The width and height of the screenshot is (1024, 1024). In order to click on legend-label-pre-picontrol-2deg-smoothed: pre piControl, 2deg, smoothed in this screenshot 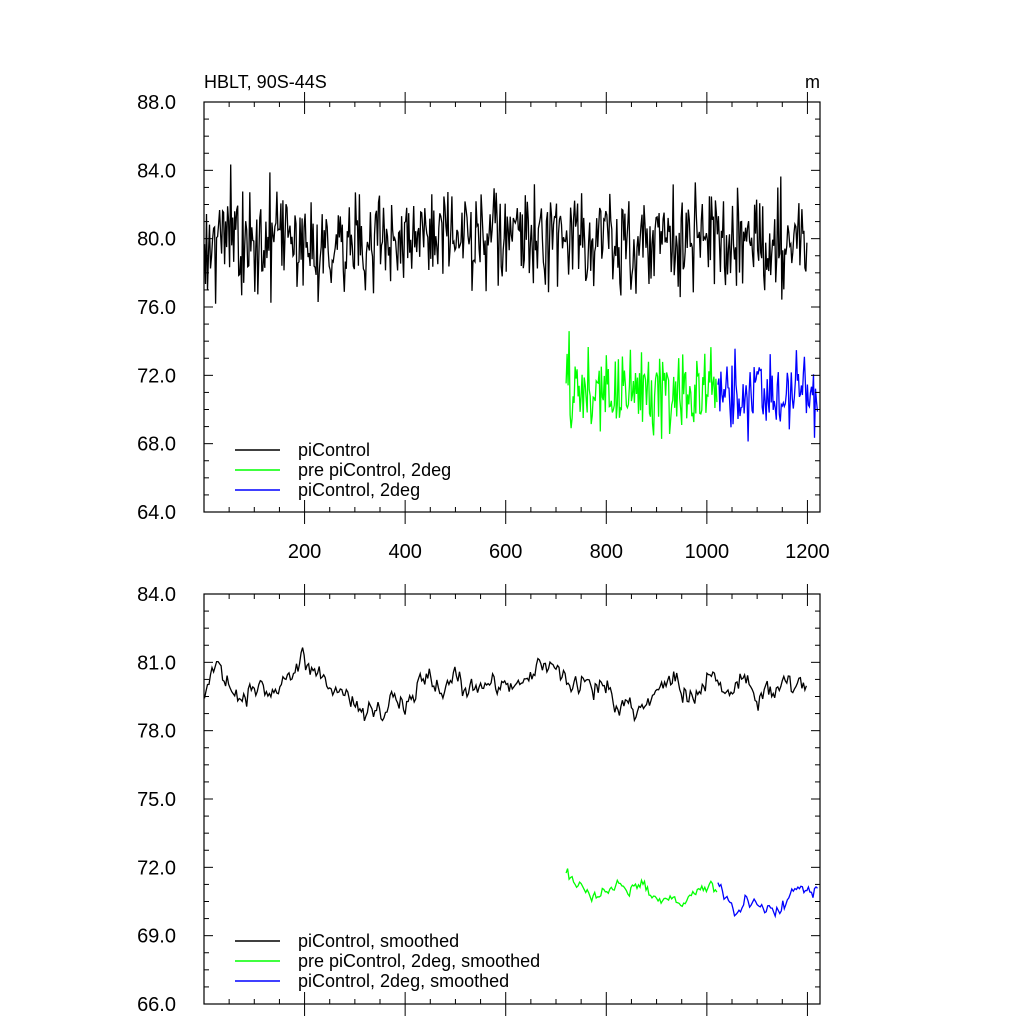, I will do `click(419, 961)`.